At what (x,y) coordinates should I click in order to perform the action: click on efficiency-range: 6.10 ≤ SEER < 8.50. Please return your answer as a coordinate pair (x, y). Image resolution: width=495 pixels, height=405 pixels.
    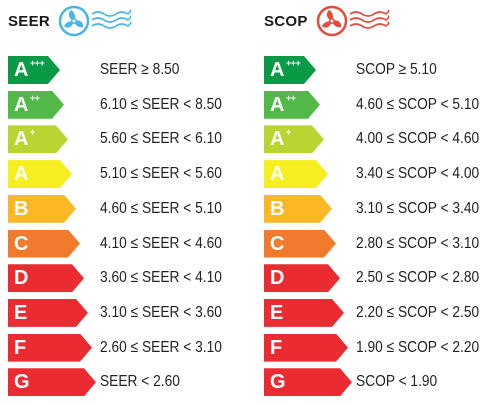
    Looking at the image, I should click on (161, 104).